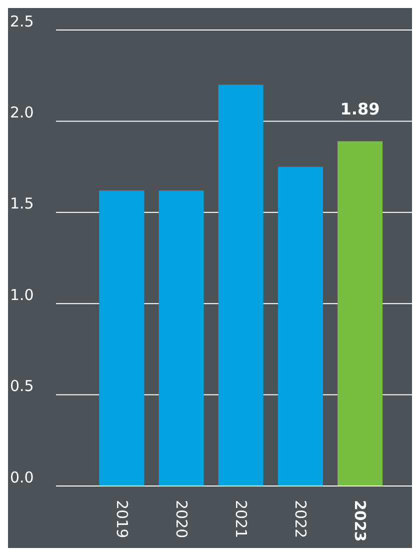 The image size is (420, 556). I want to click on x-tick-label: 2021, so click(241, 519).